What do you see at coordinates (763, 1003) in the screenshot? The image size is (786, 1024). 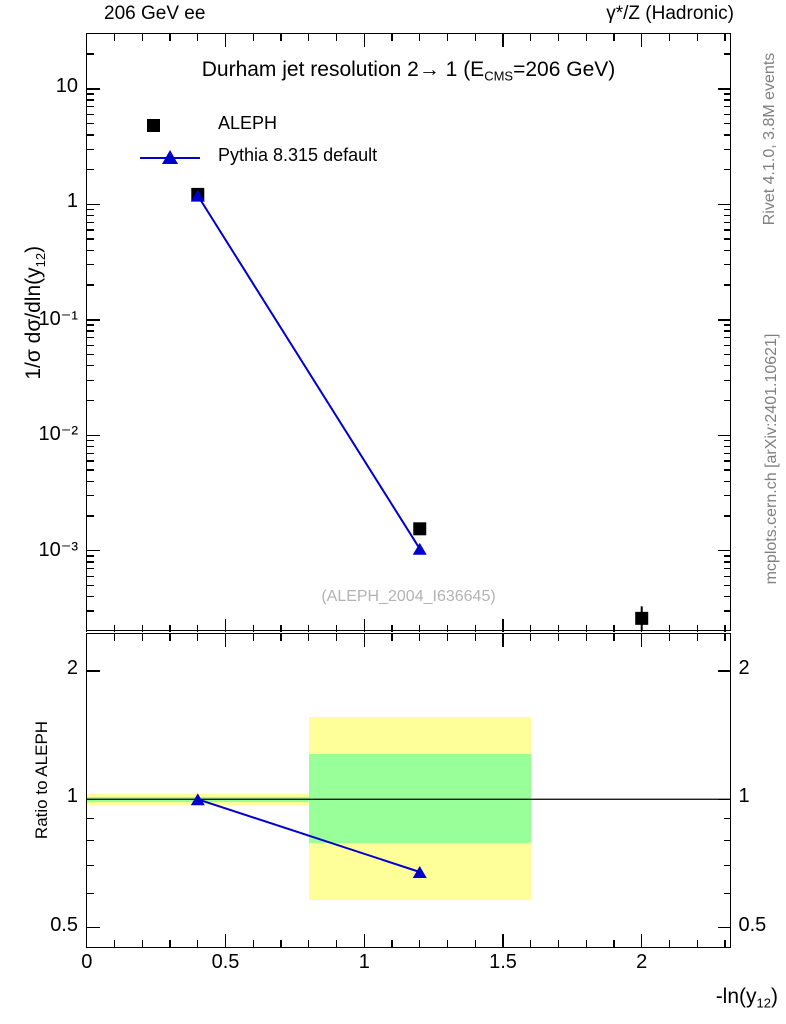 I see `x-axis-label-sub: 12` at bounding box center [763, 1003].